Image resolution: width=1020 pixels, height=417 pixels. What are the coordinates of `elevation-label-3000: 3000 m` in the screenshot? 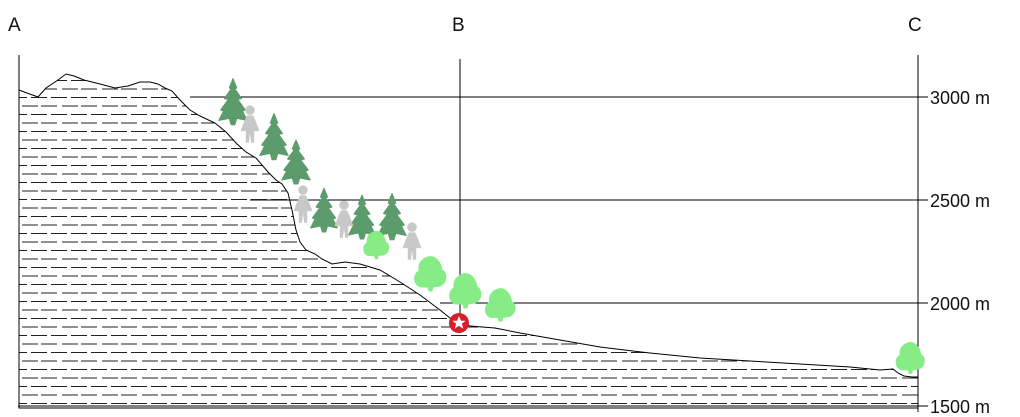 It's located at (960, 98).